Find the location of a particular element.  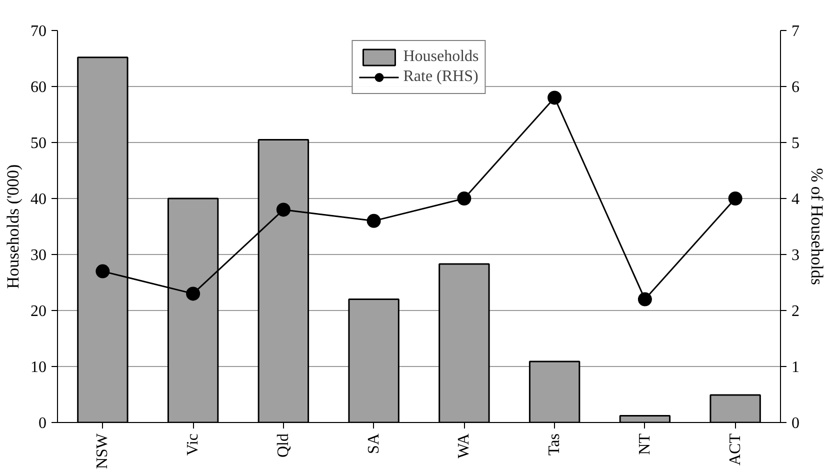

x-tick-label: NSW is located at coordinates (103, 451).